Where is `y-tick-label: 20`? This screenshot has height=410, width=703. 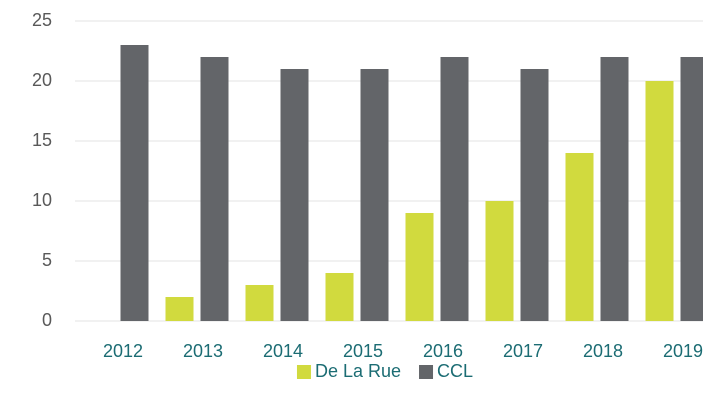 y-tick-label: 20 is located at coordinates (42, 80).